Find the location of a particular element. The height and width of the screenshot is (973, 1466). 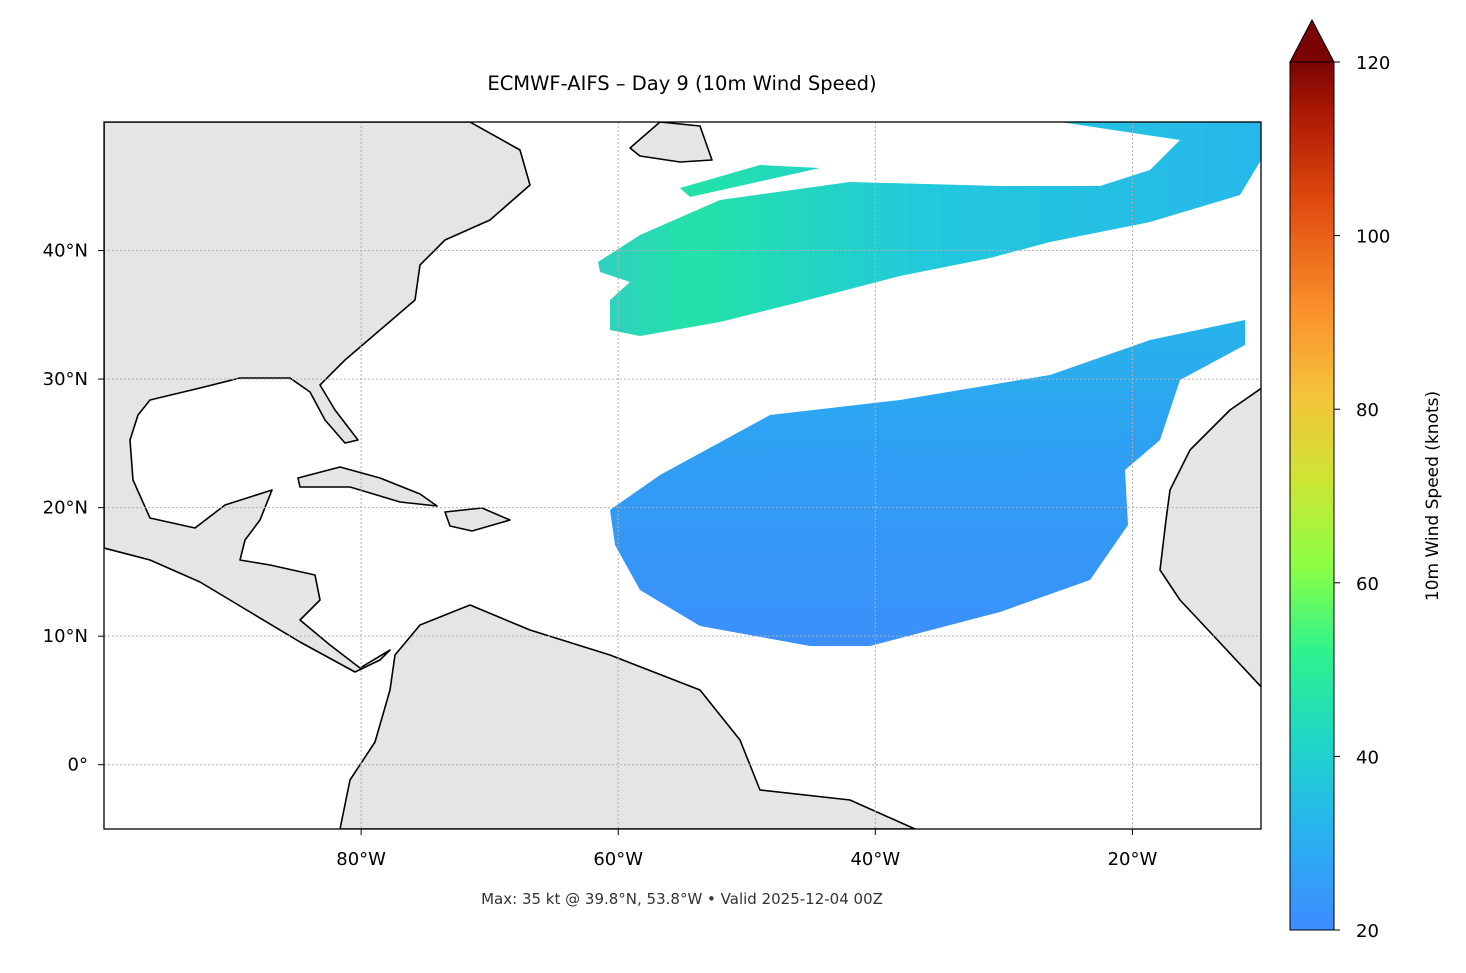

colorbar-extend is located at coordinates (1312, 40).